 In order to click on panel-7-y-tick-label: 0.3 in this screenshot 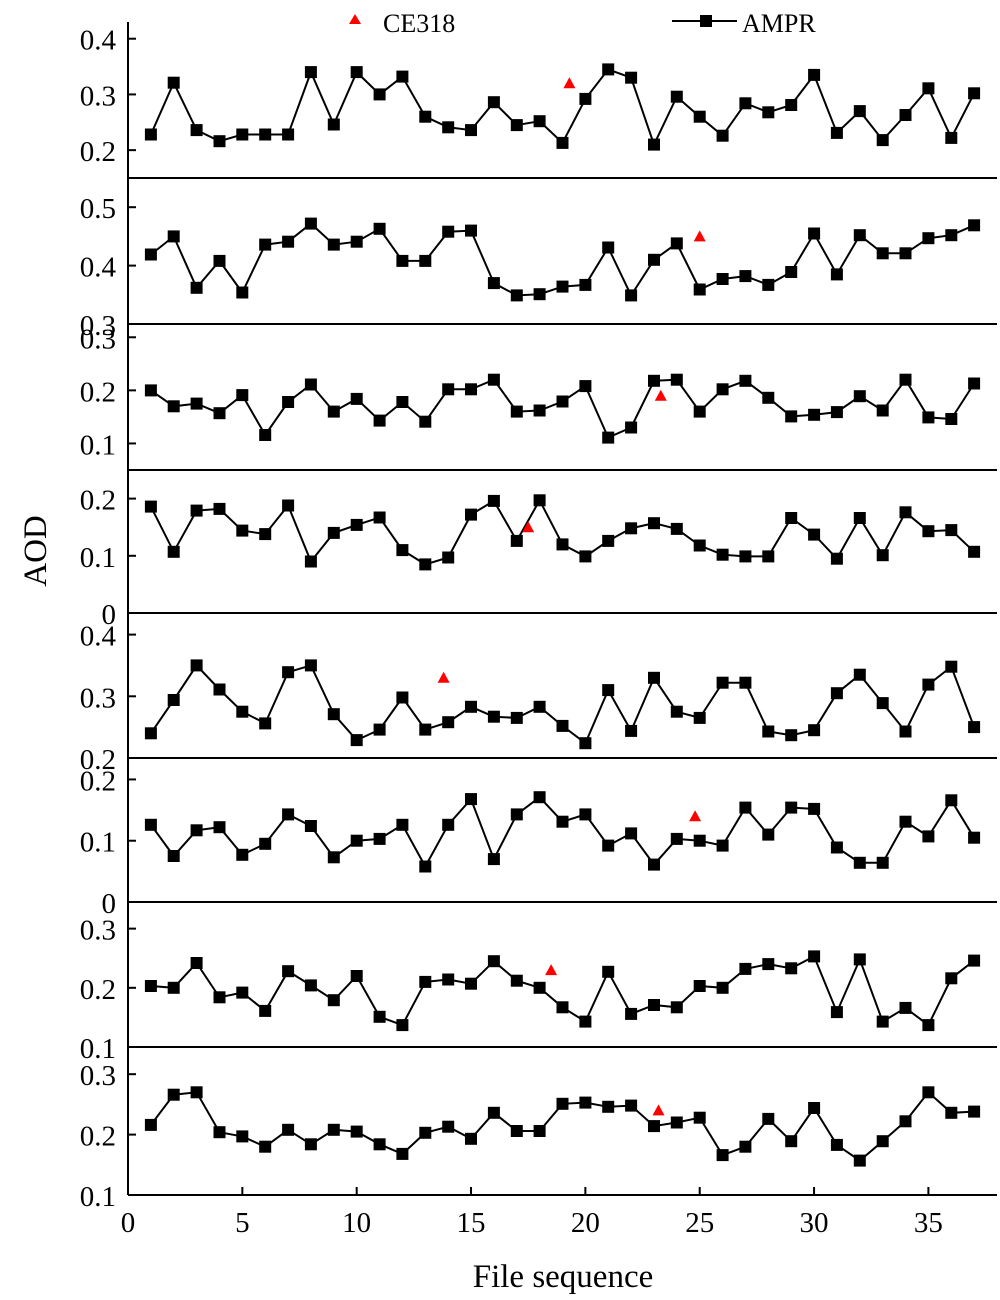, I will do `click(98, 931)`.